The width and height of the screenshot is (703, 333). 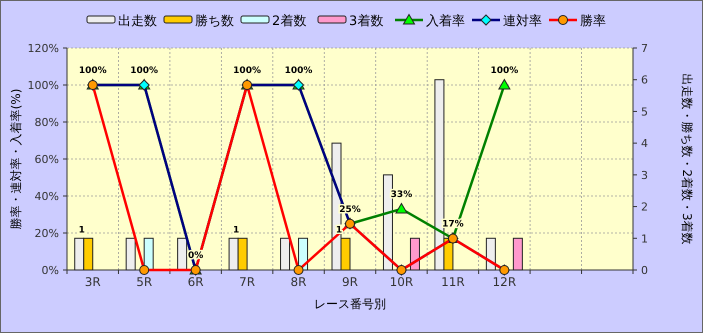 What do you see at coordinates (46, 196) in the screenshot?
I see `y-tick-label: 40%` at bounding box center [46, 196].